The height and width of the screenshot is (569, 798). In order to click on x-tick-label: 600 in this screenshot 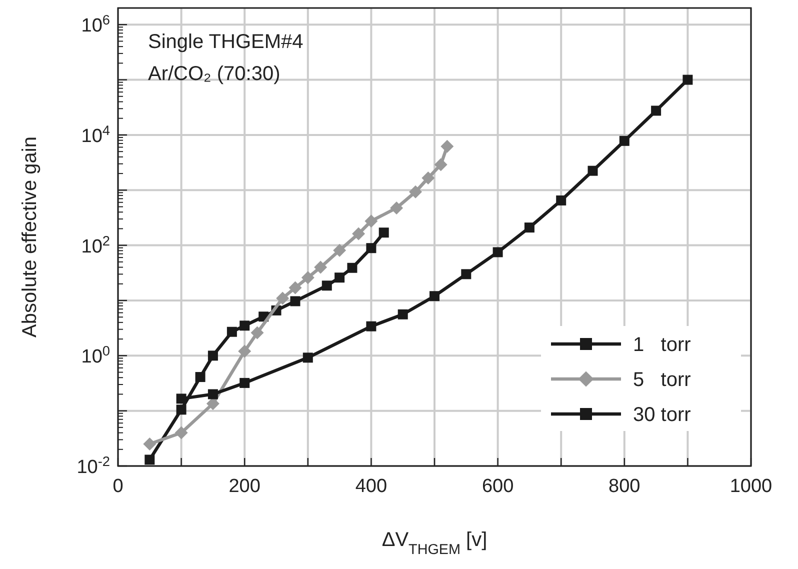, I will do `click(498, 486)`.